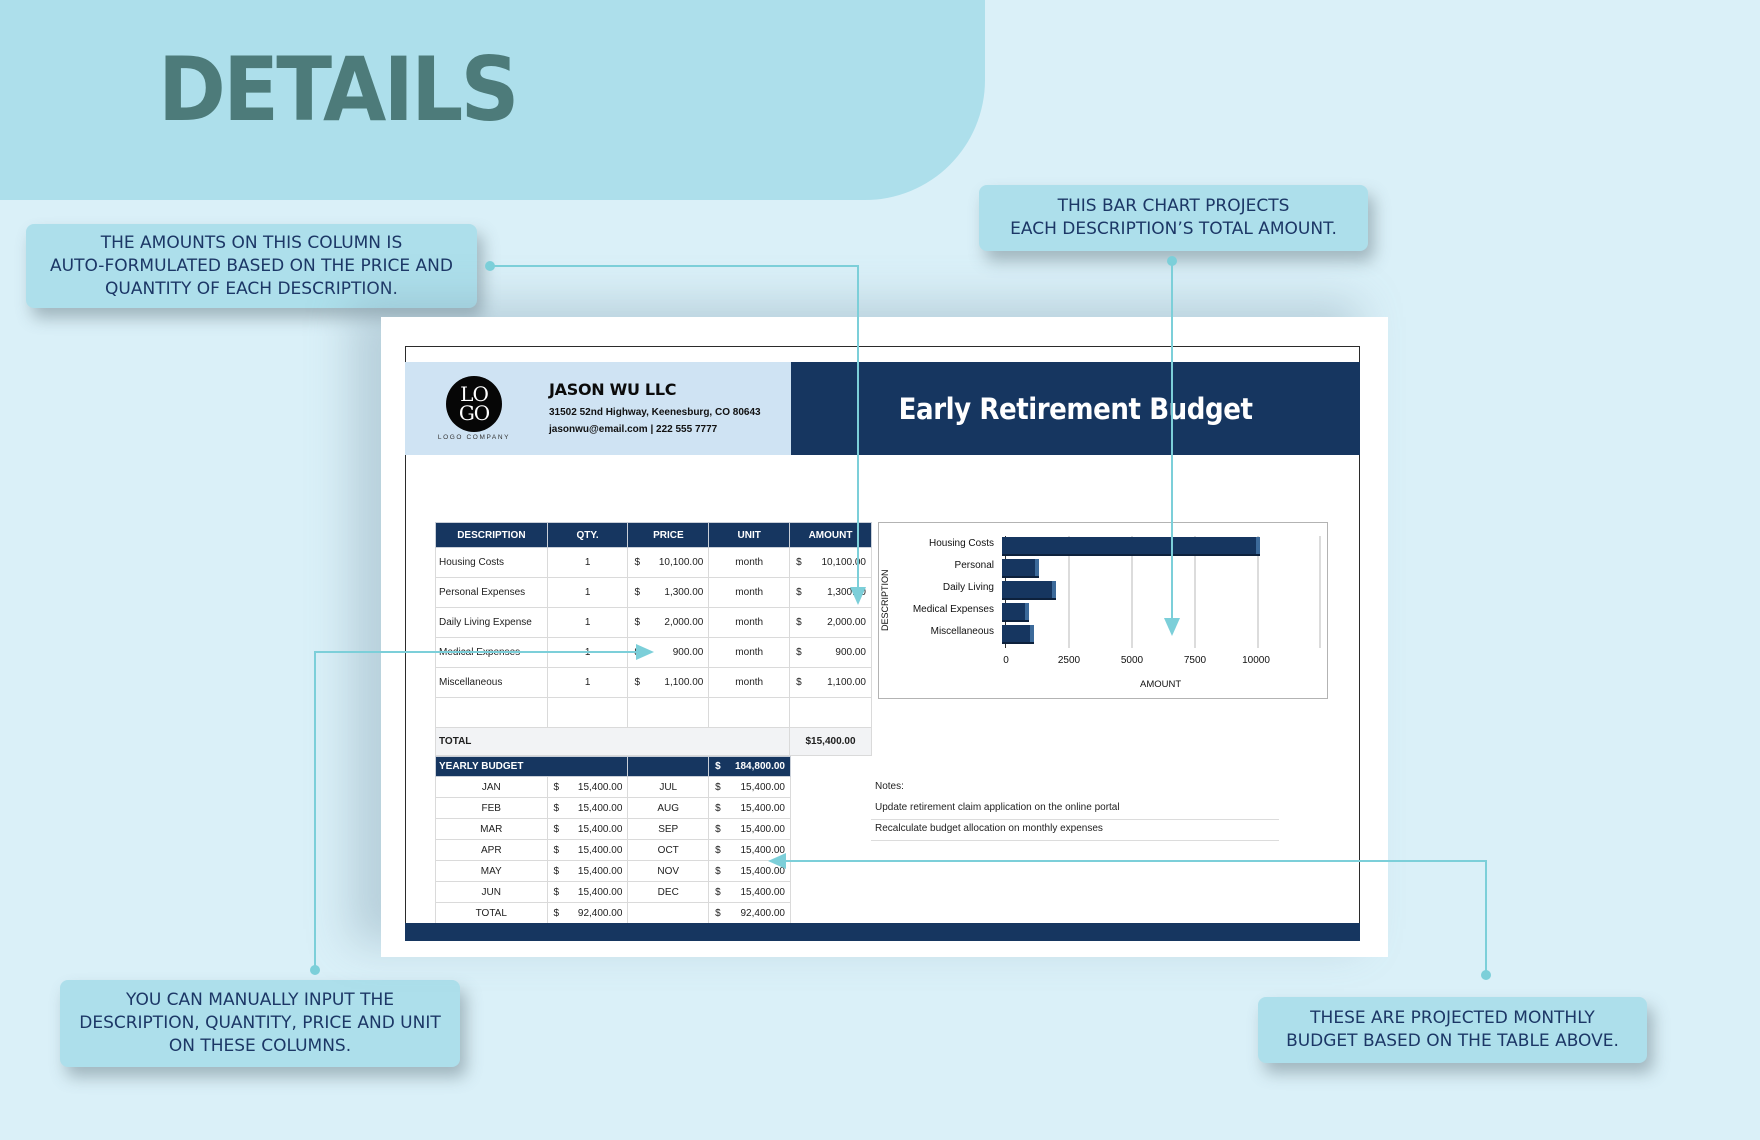  Describe the element at coordinates (749, 712) in the screenshot. I see `unit-cell` at that location.